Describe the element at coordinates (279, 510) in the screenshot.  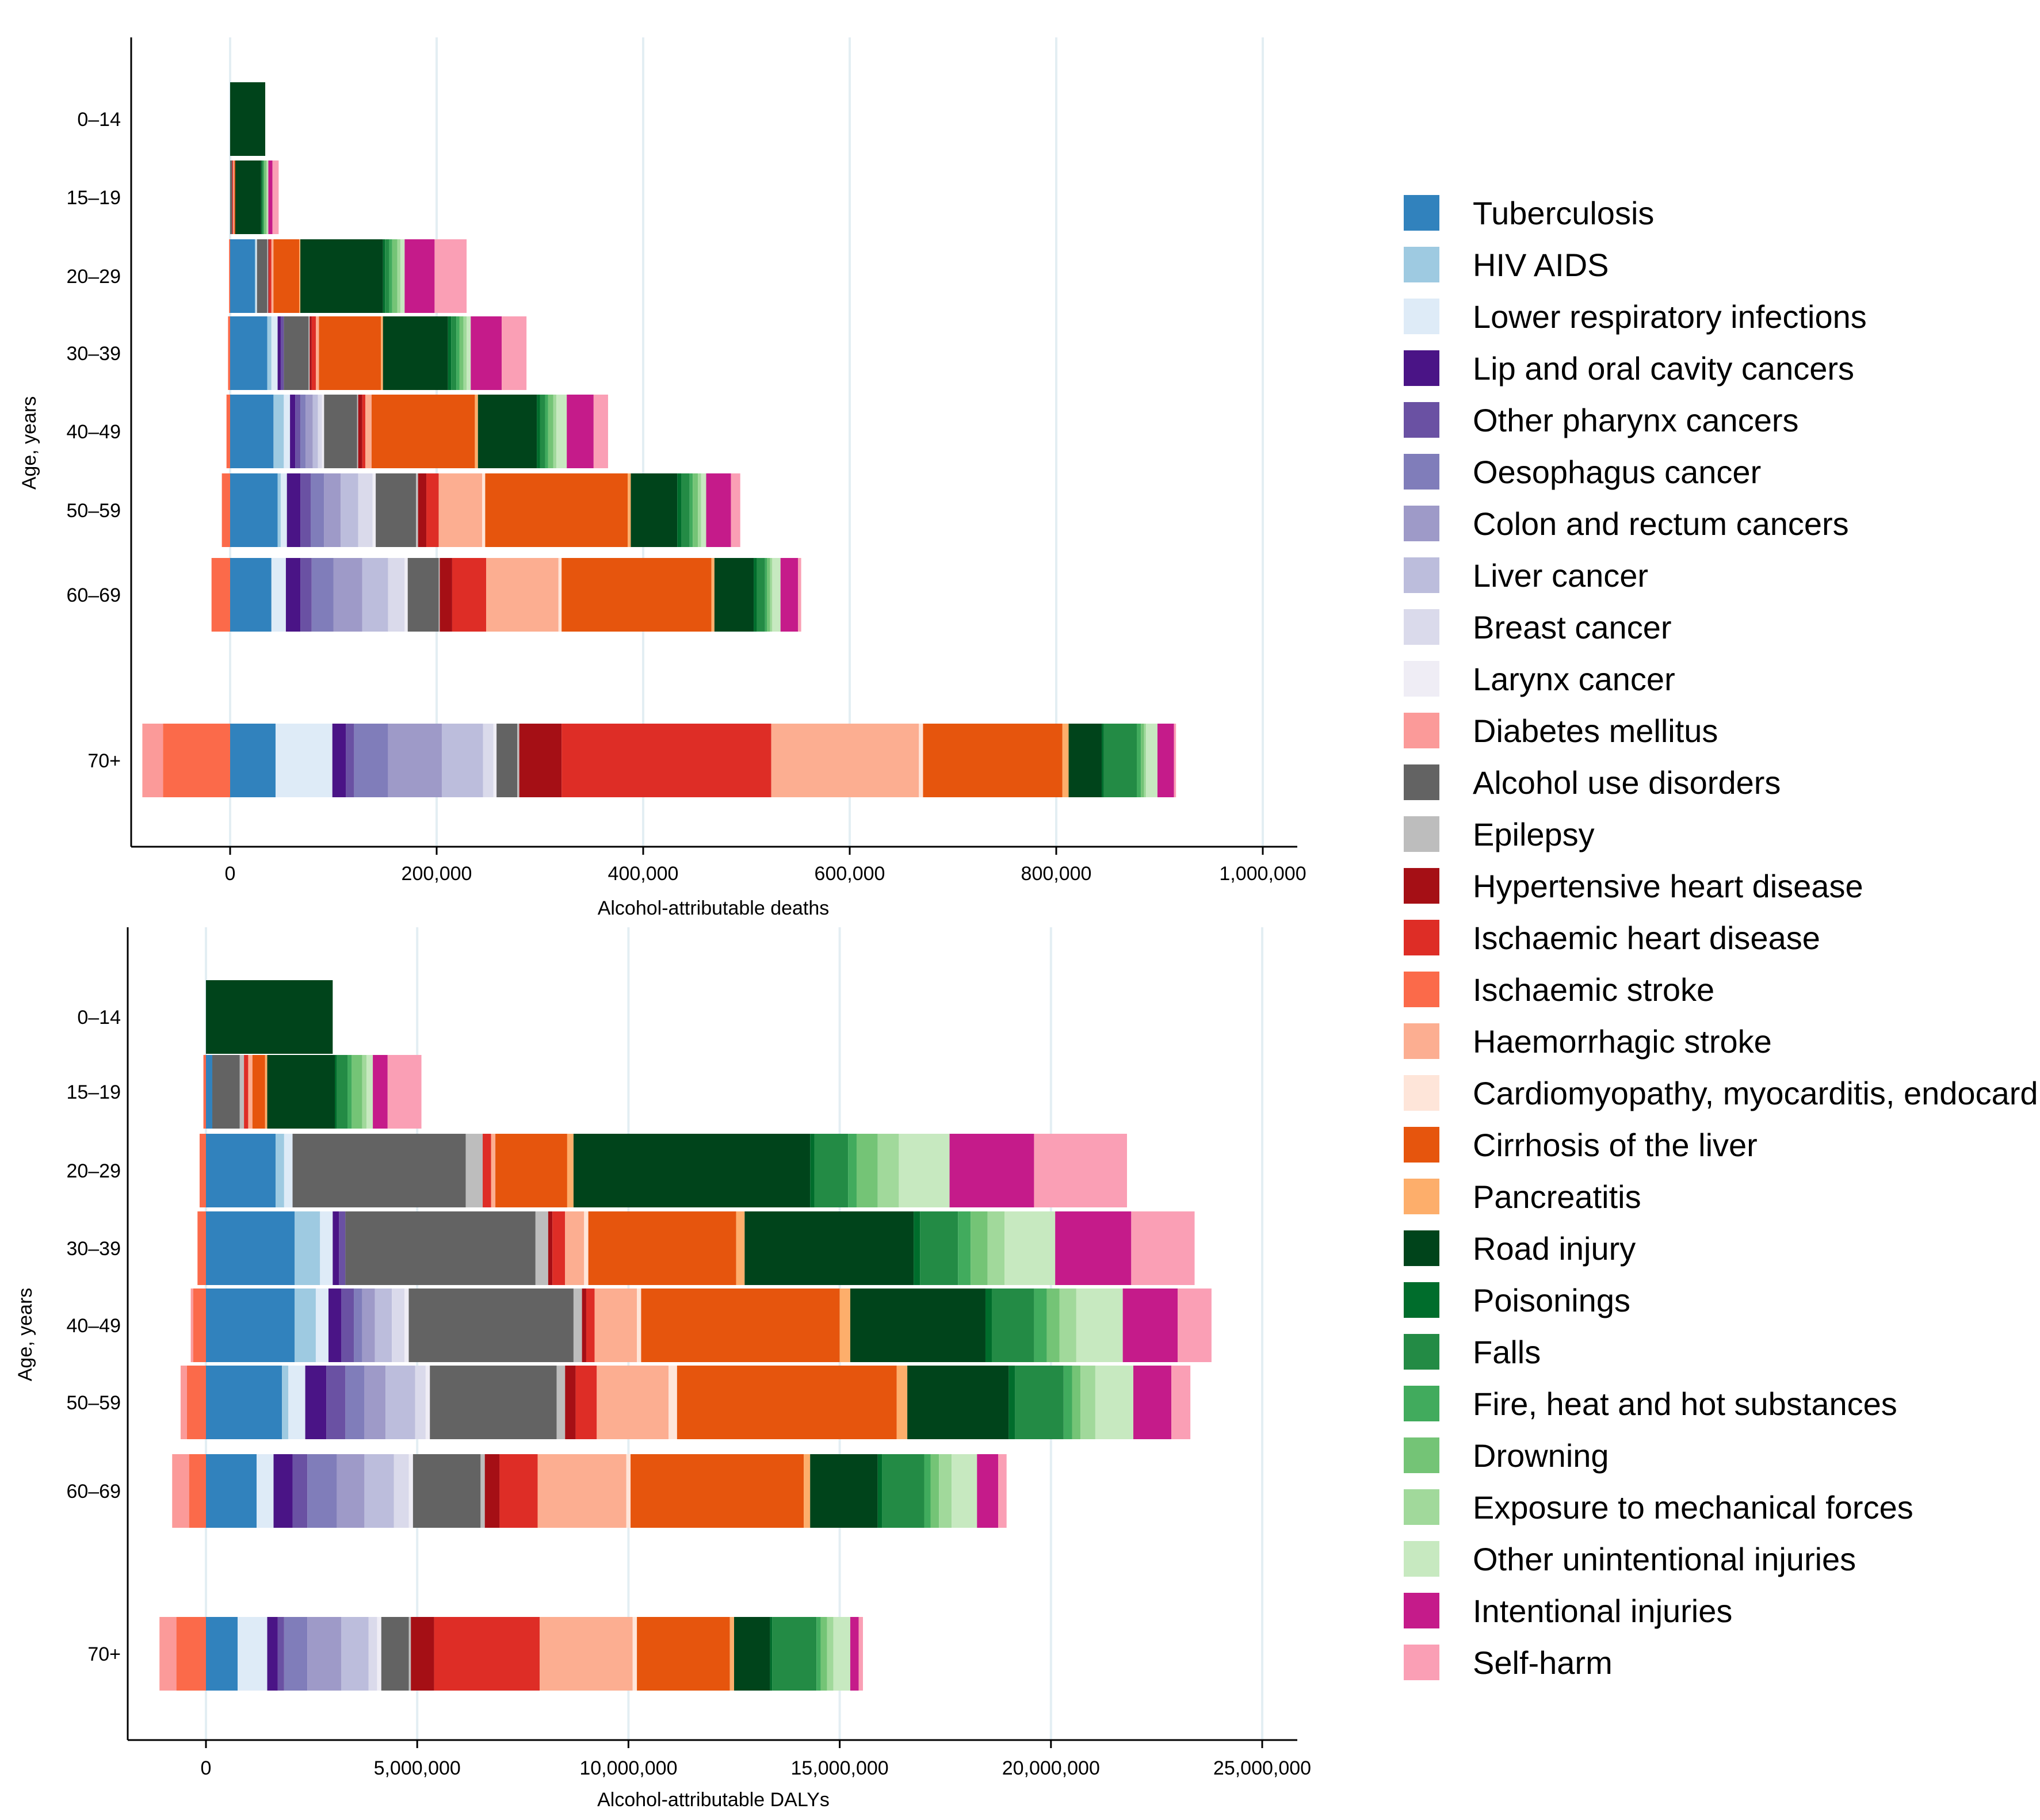
I see `deaths-segment-50-59-hiv-aids` at that location.